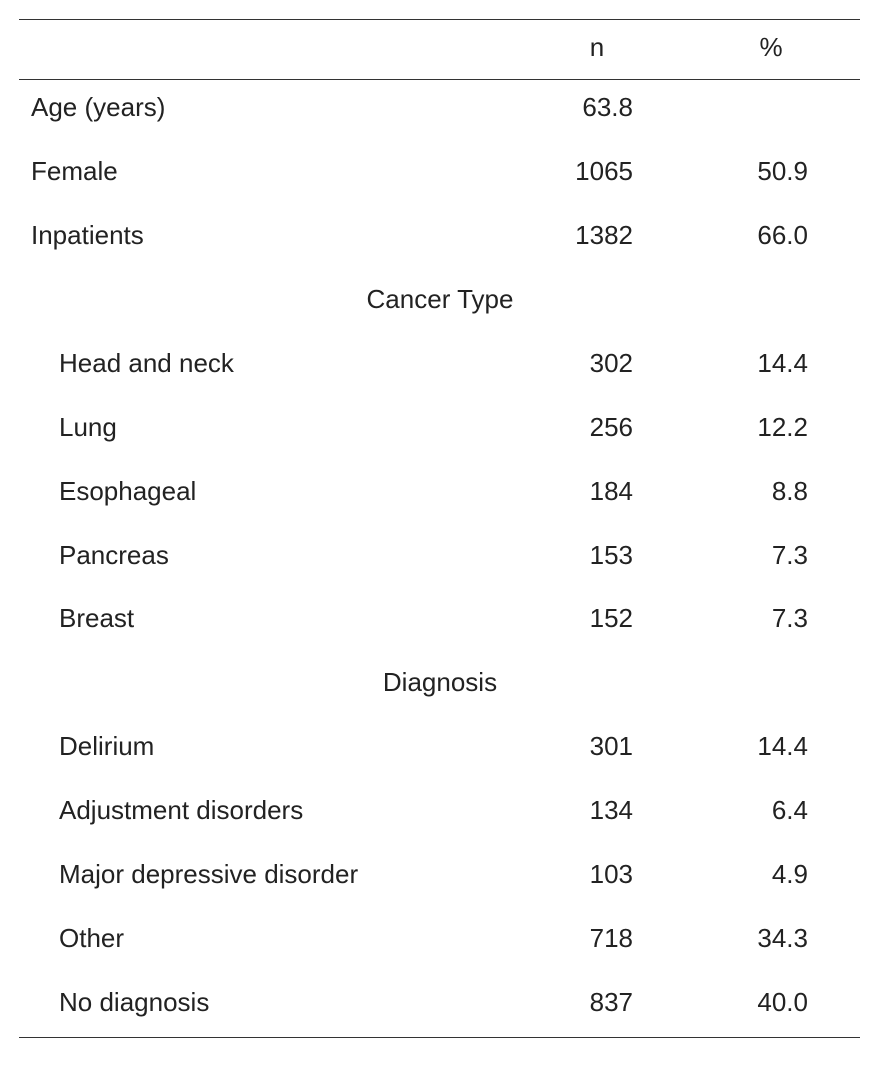 The width and height of the screenshot is (886, 1065). Describe the element at coordinates (789, 874) in the screenshot. I see `pct-value: 4.9` at that location.